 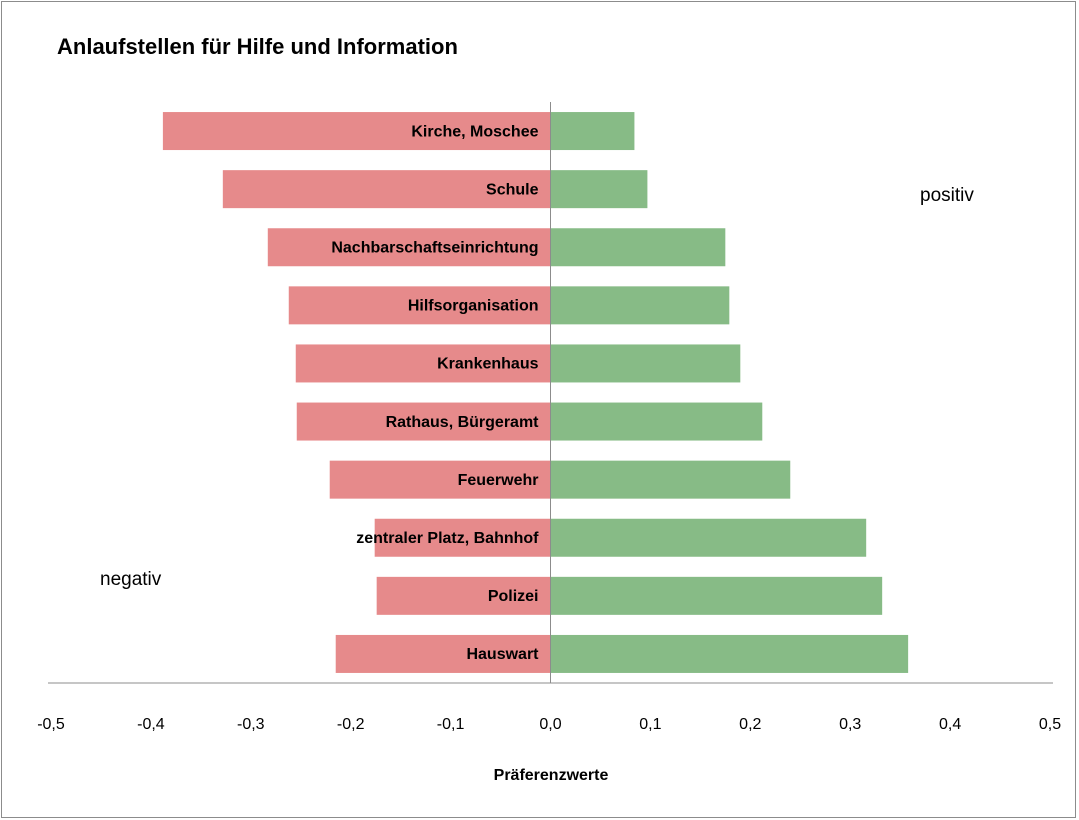 What do you see at coordinates (451, 724) in the screenshot?
I see `x-tick-label: -0,1` at bounding box center [451, 724].